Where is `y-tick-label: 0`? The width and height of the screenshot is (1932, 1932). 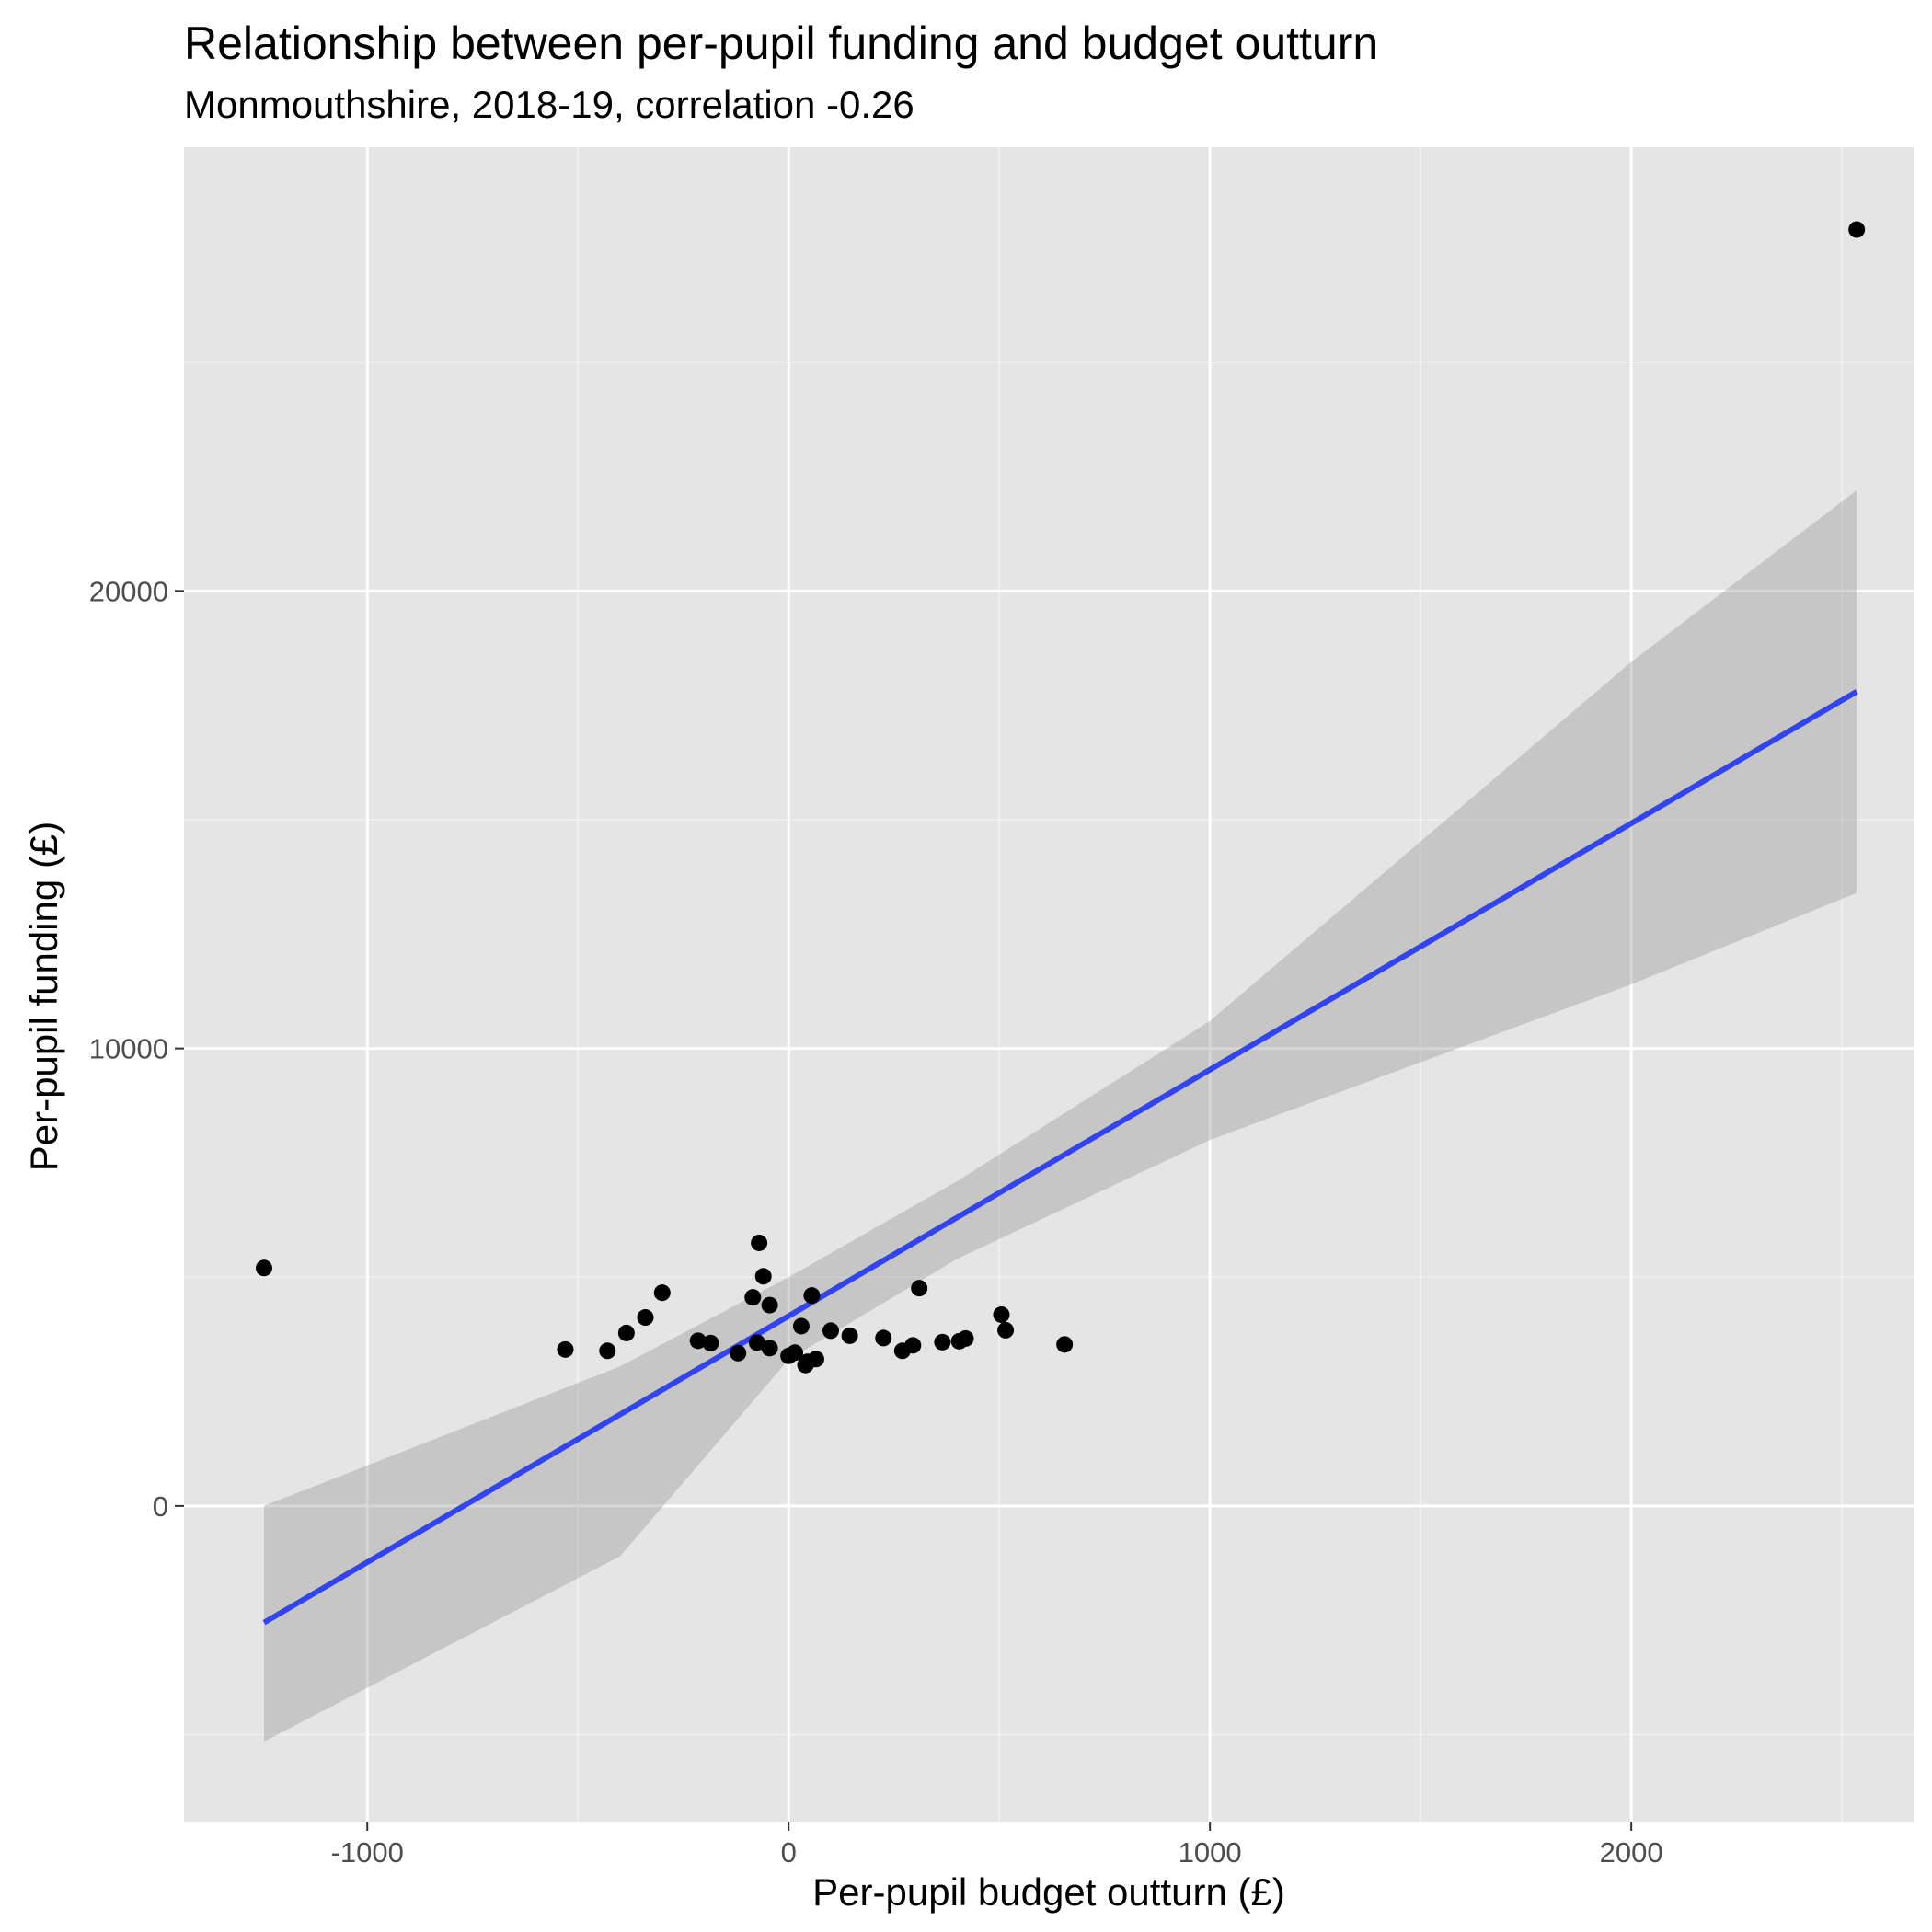 y-tick-label: 0 is located at coordinates (160, 1506).